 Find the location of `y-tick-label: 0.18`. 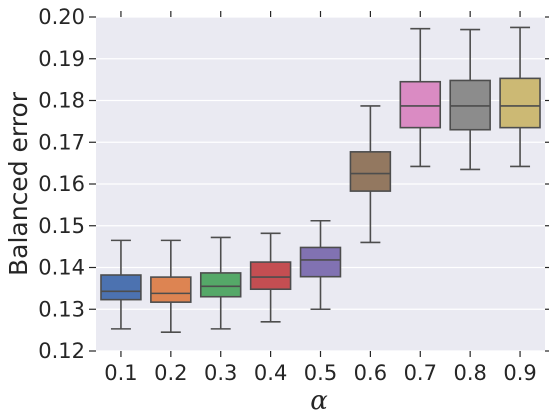

y-tick-label: 0.18 is located at coordinates (61, 101).